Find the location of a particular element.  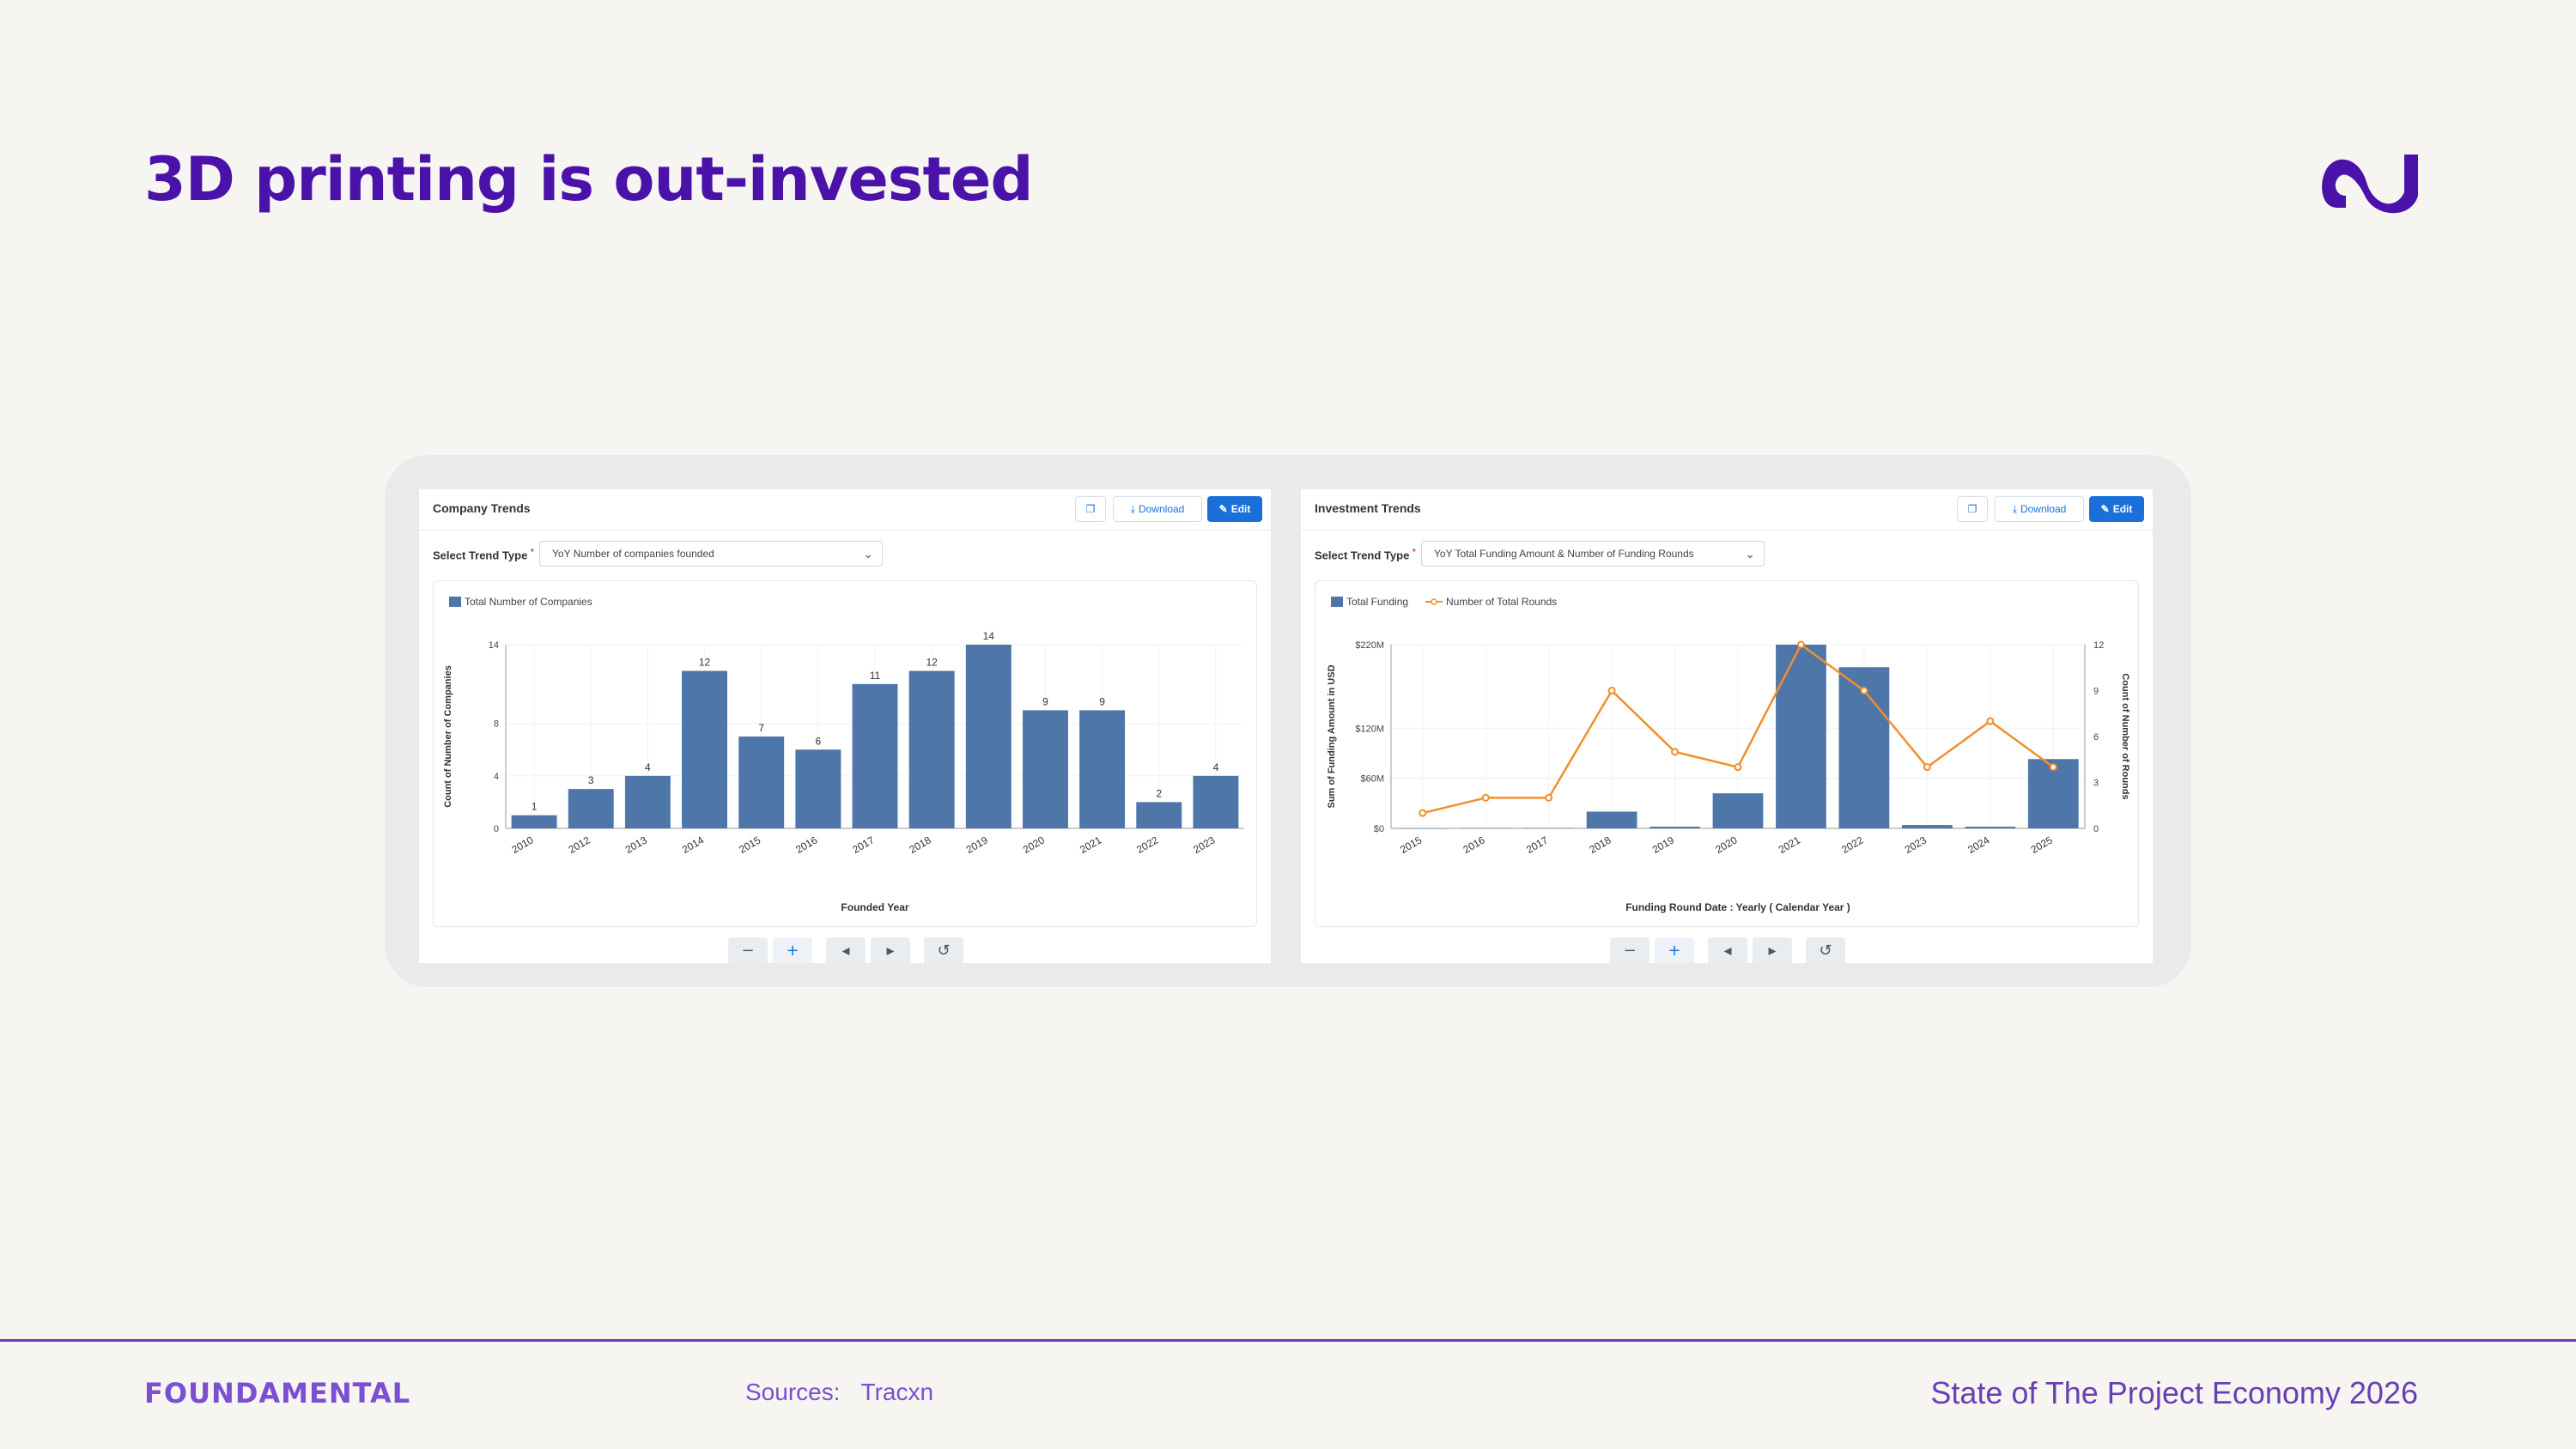

copy-icon: ❐ is located at coordinates (1973, 509).